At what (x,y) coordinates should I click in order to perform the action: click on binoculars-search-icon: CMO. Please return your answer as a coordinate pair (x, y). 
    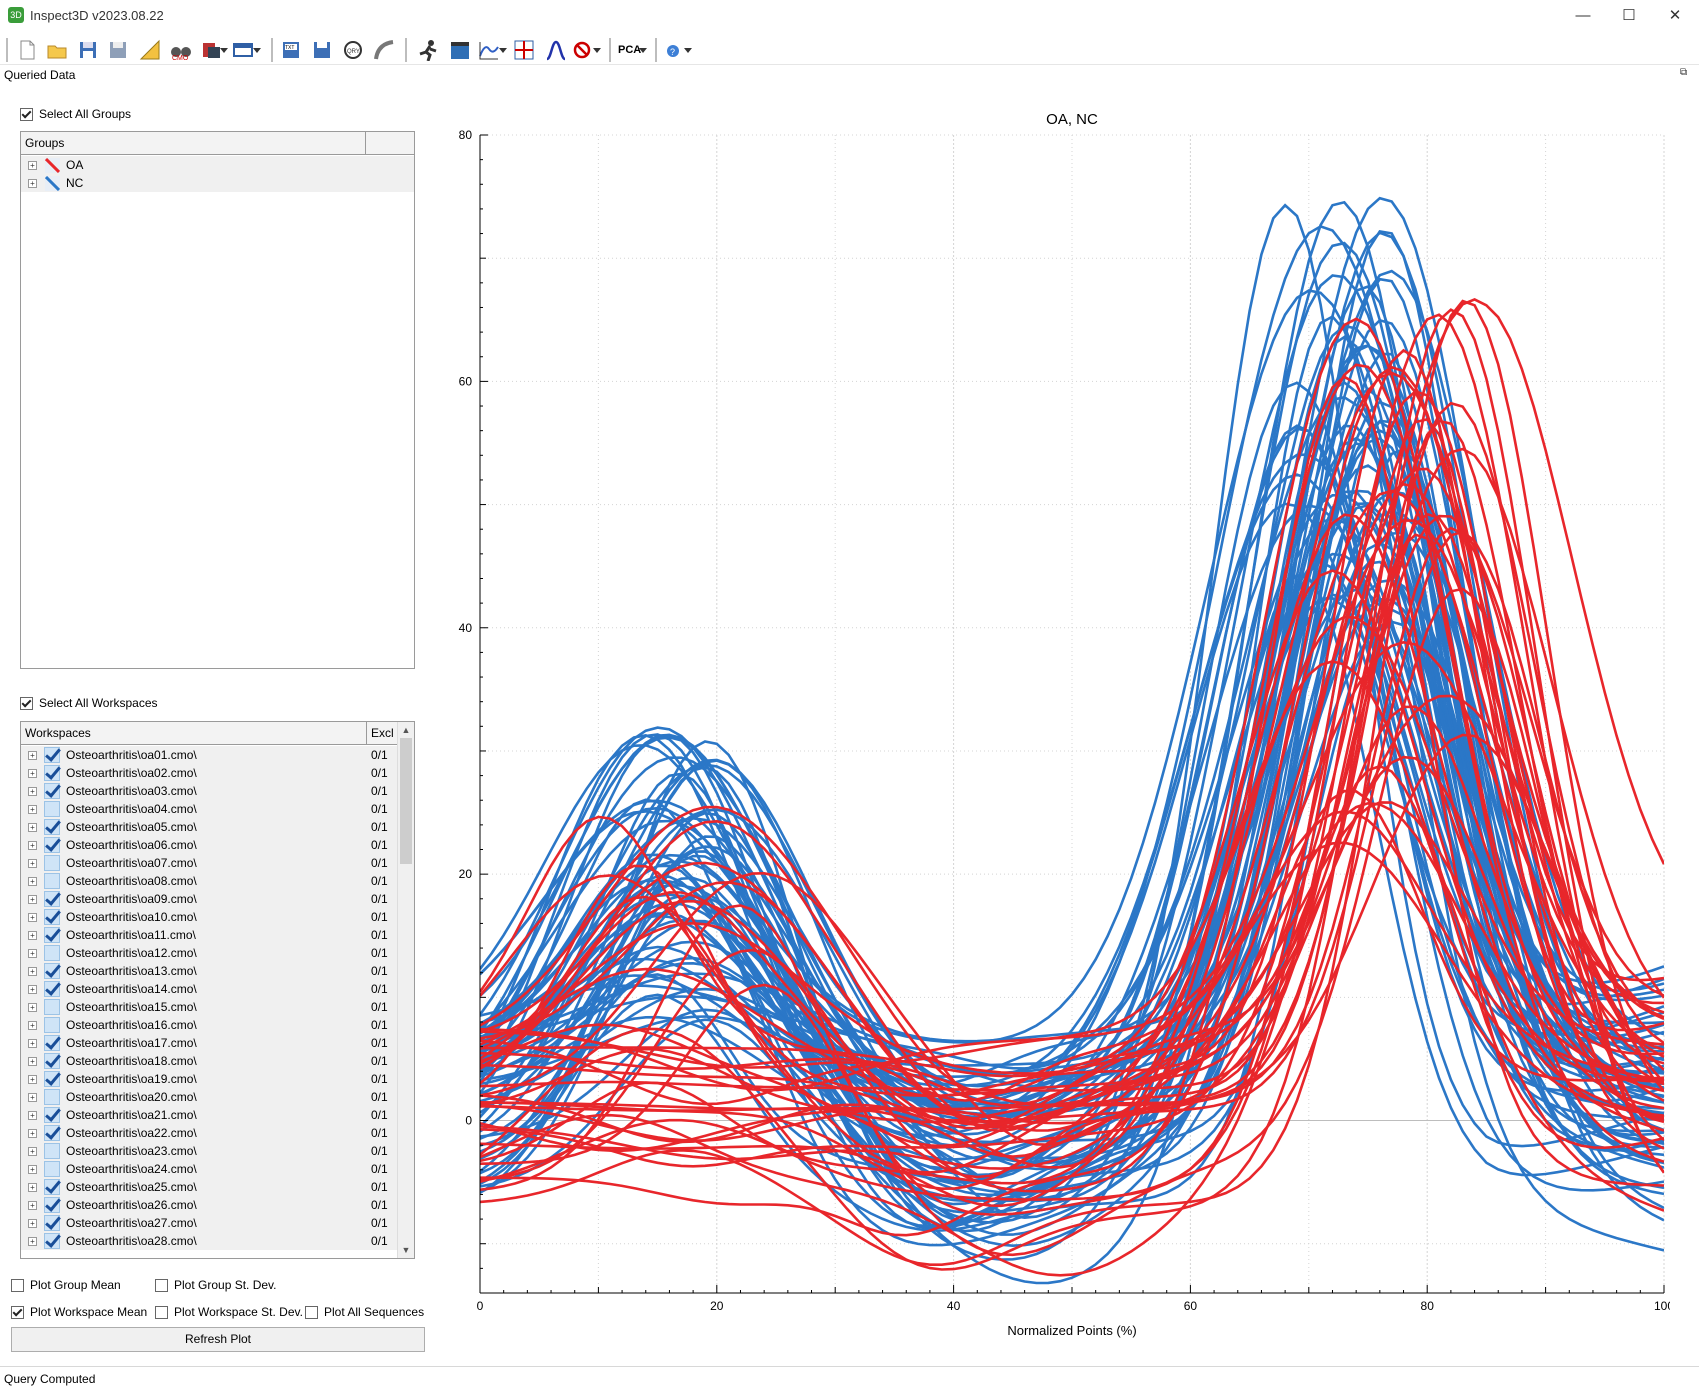
    Looking at the image, I should click on (181, 50).